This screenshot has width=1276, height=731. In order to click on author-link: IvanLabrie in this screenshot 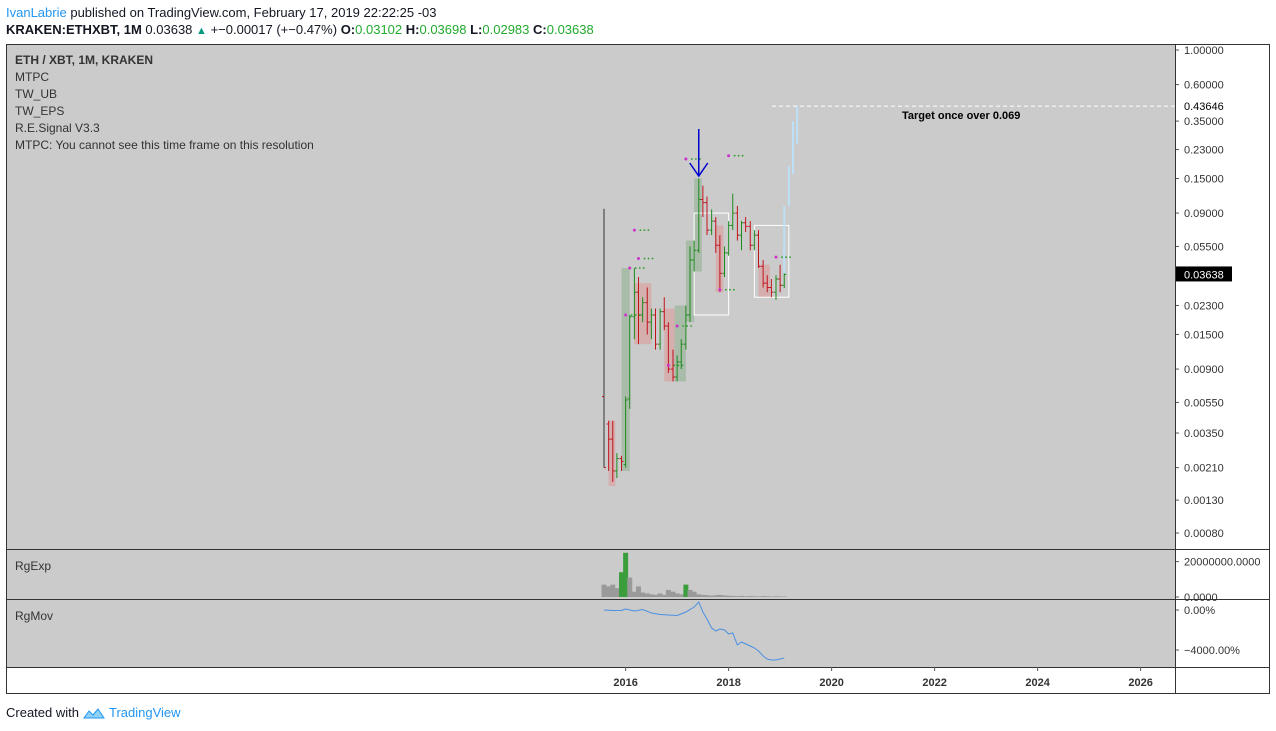, I will do `click(36, 12)`.